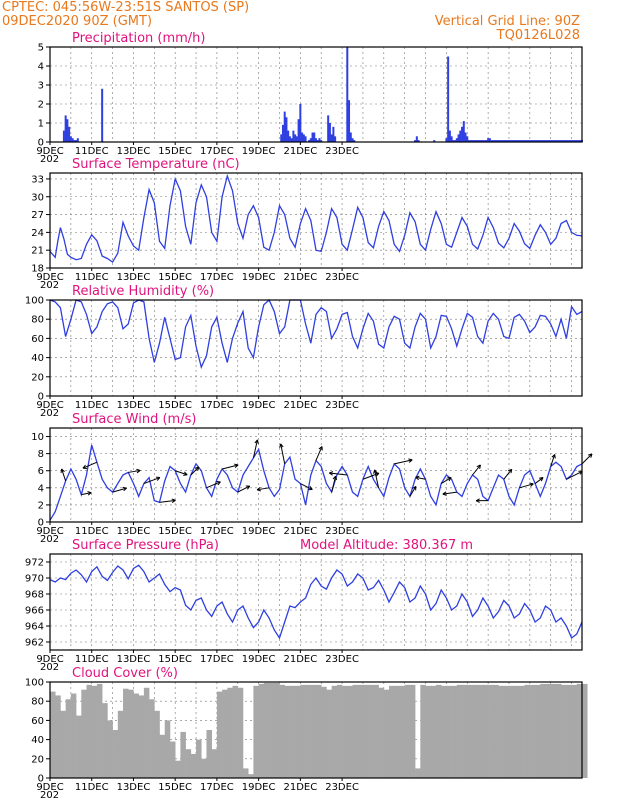  I want to click on pressure-ytick-label: 968, so click(34, 595).